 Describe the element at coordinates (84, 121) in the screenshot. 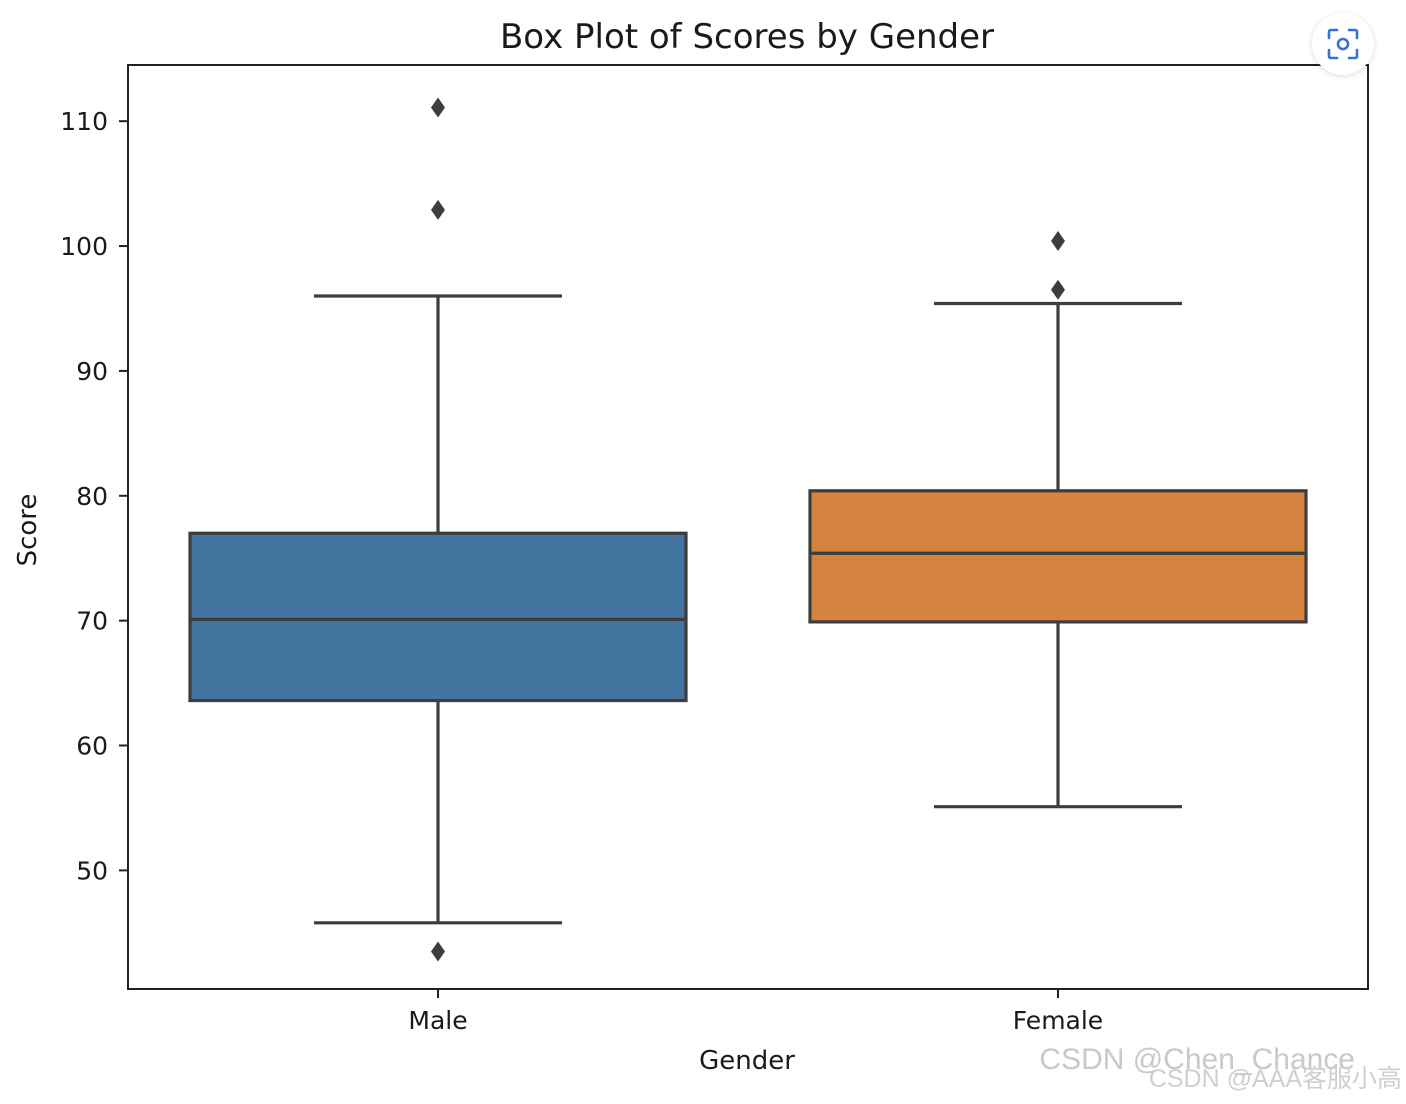

I see `y-tick-label-110: 110` at that location.